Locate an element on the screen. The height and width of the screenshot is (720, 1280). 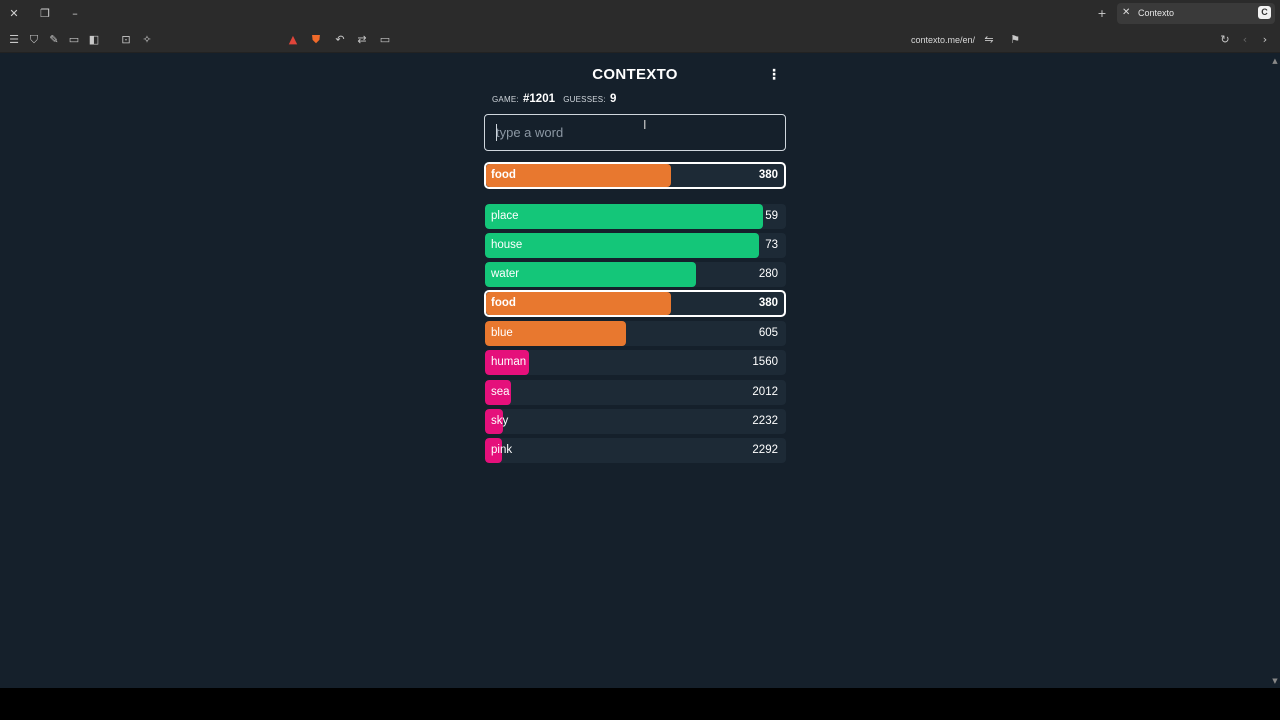
shield-icon: ⛉ is located at coordinates (34, 39).